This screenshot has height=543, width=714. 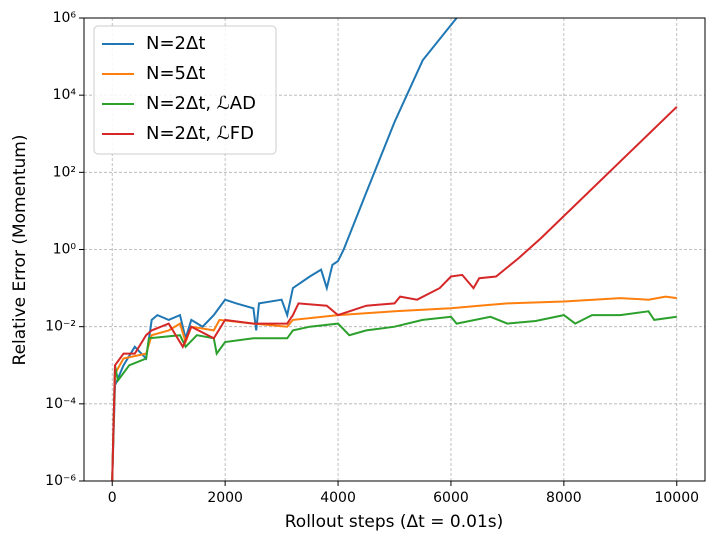 I want to click on y-tick-label: 10⁻⁴, so click(x=60, y=404).